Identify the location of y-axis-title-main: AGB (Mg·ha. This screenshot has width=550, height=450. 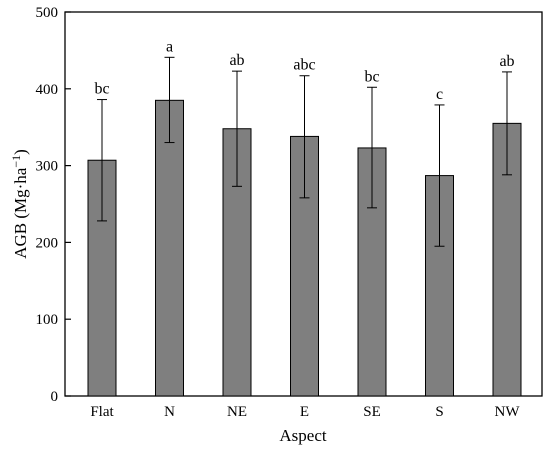
(20, 213).